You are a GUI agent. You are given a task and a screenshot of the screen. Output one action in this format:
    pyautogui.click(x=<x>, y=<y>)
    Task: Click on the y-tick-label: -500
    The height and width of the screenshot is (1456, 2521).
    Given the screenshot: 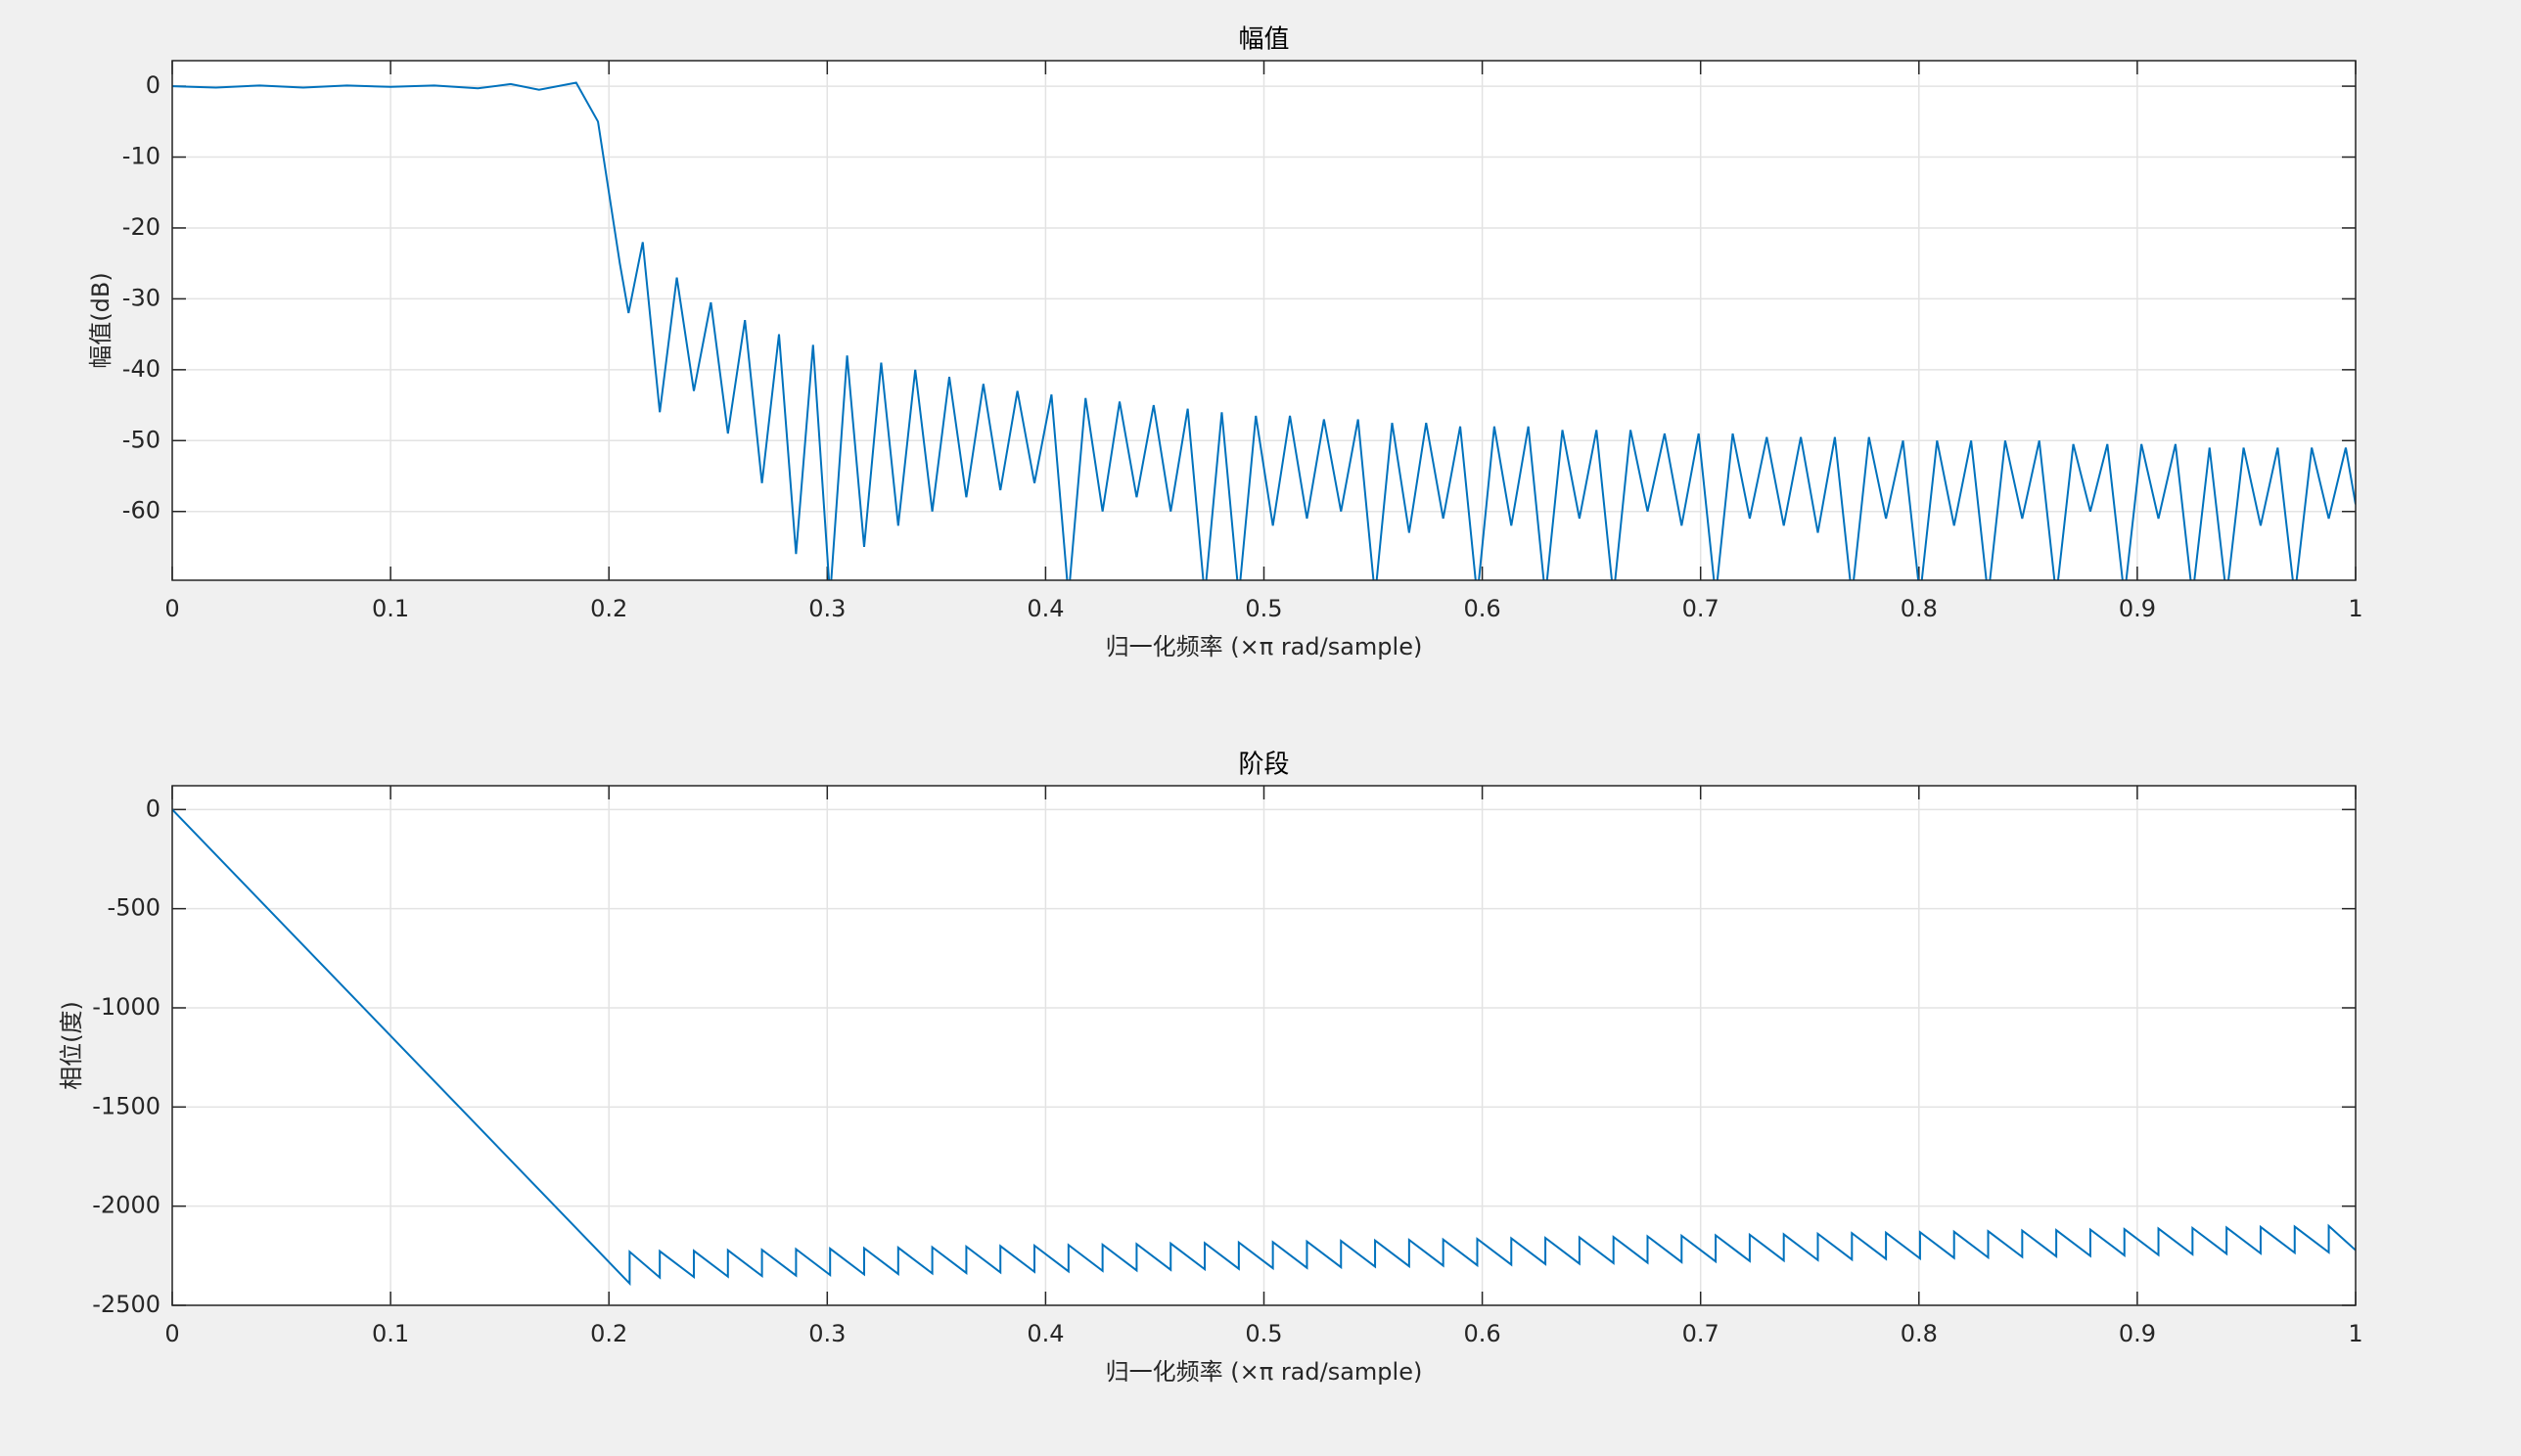 What is the action you would take?
    pyautogui.click(x=134, y=908)
    